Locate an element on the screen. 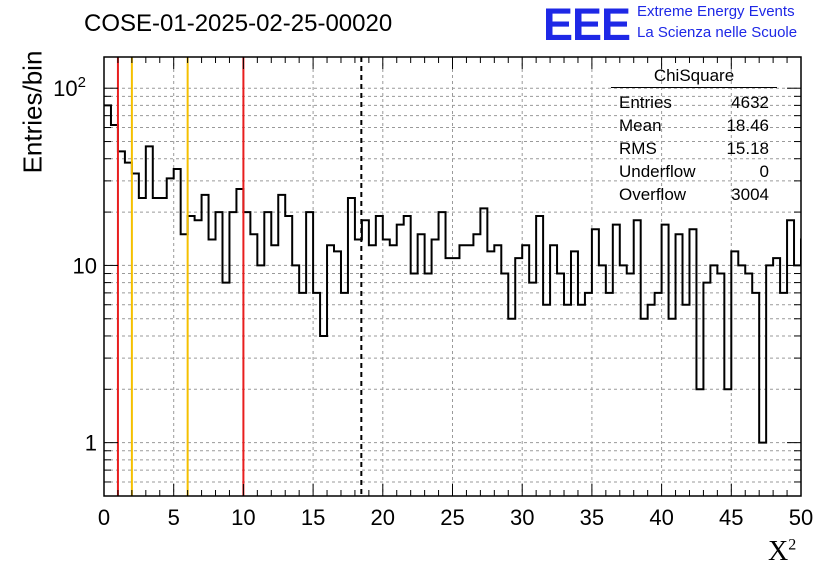 The height and width of the screenshot is (572, 836). stats-label: Mean is located at coordinates (640, 125).